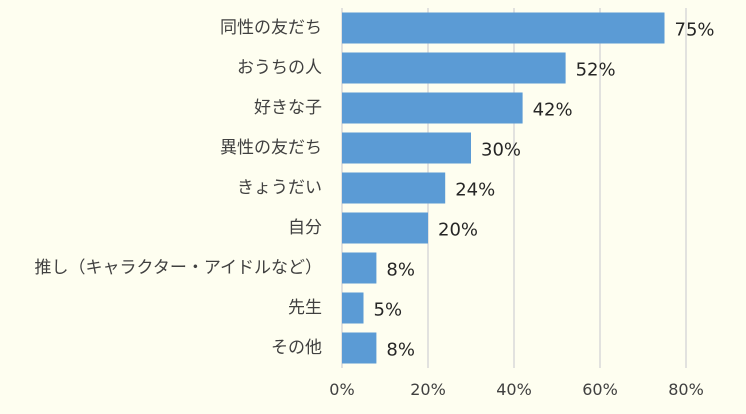 The image size is (746, 414). I want to click on data-label: 75%, so click(695, 30).